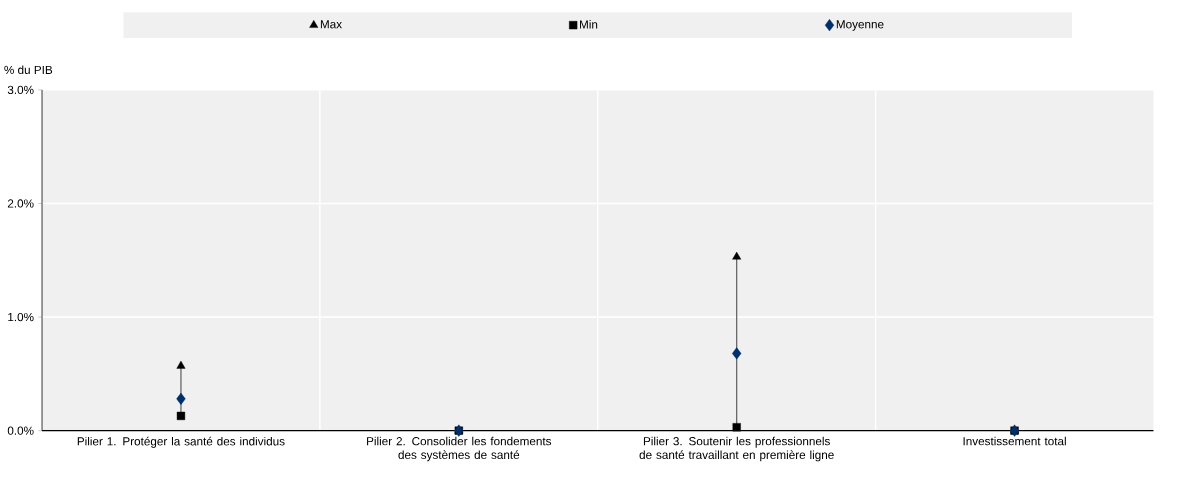 This screenshot has height=482, width=1197. Describe the element at coordinates (28, 70) in the screenshot. I see `y-axis-title: % du PIB` at that location.